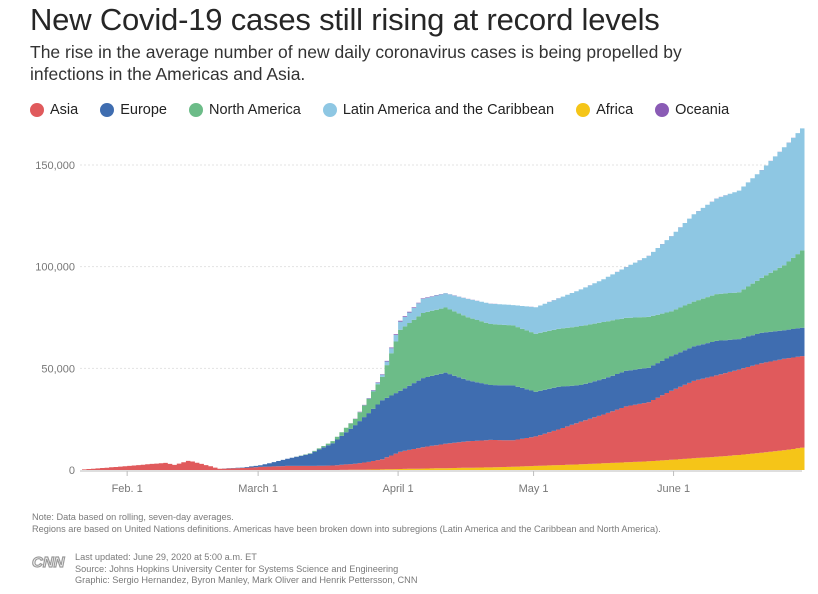 The width and height of the screenshot is (818, 594). Describe the element at coordinates (329, 110) in the screenshot. I see `legend-swatch-latin-america` at that location.